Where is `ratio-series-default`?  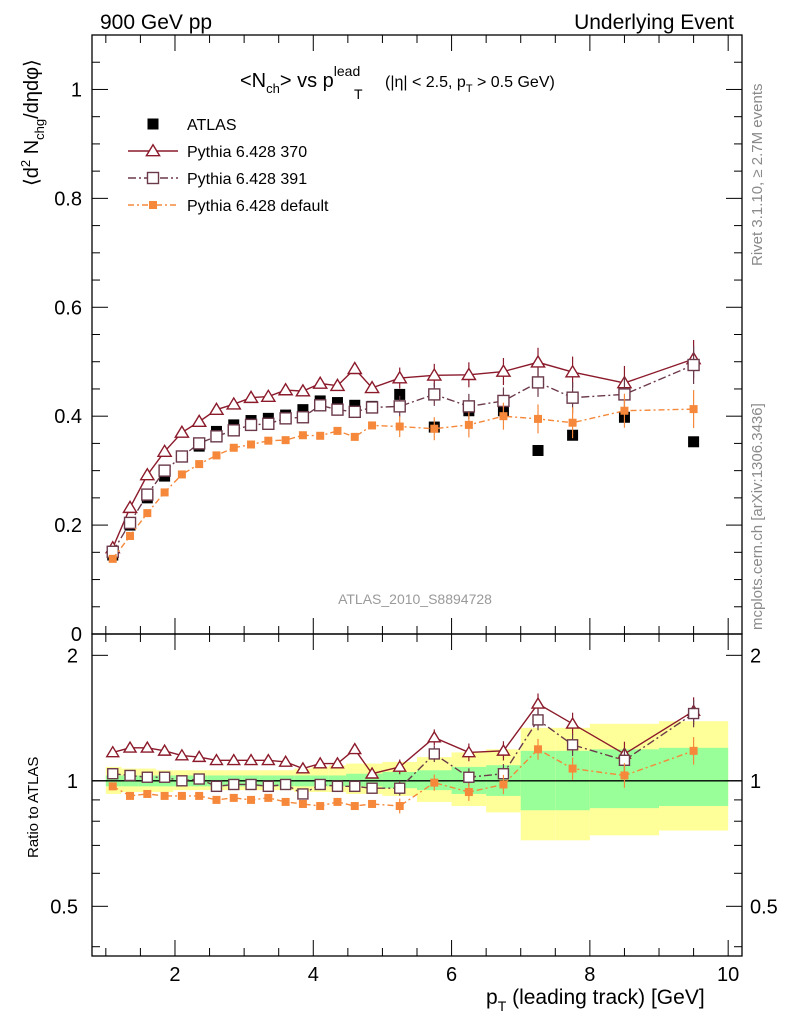
ratio-series-default is located at coordinates (403, 775).